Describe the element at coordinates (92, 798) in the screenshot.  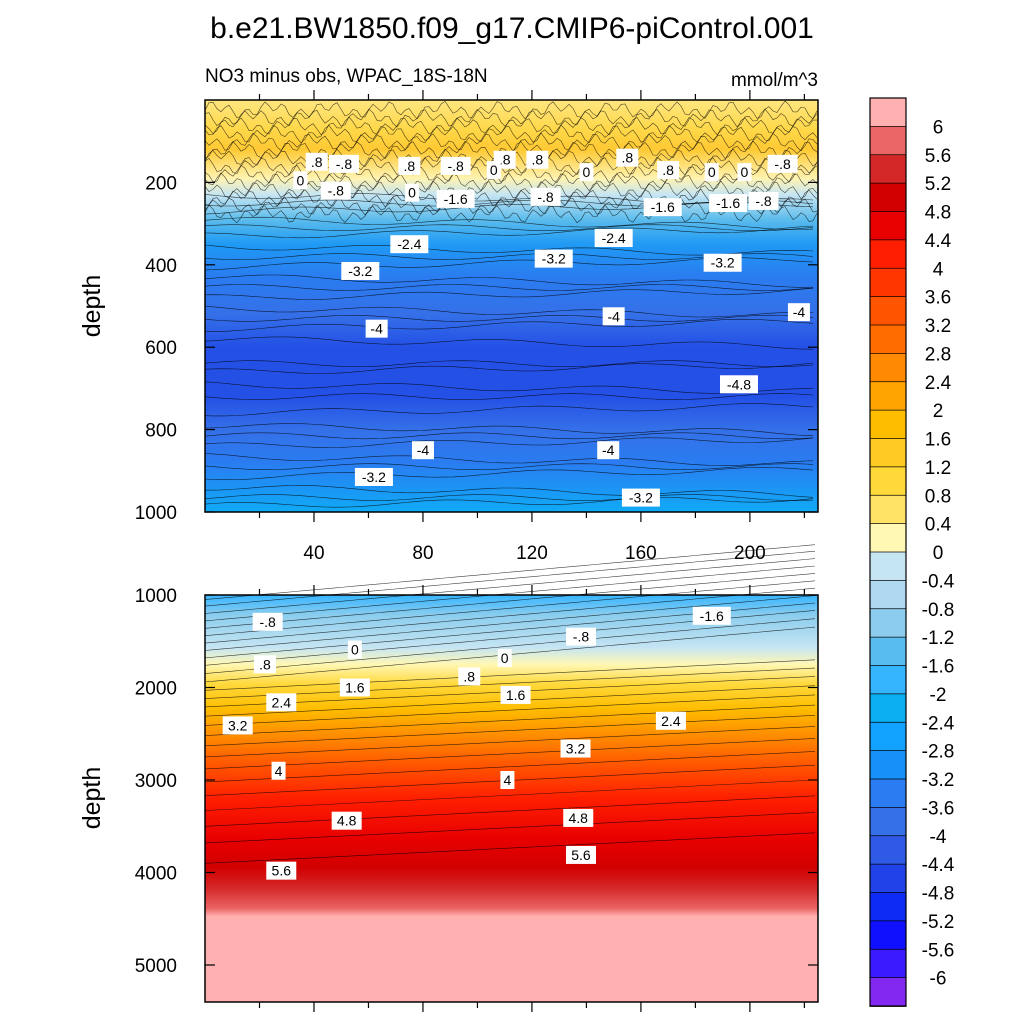
I see `lower-y-axis-label: depth` at that location.